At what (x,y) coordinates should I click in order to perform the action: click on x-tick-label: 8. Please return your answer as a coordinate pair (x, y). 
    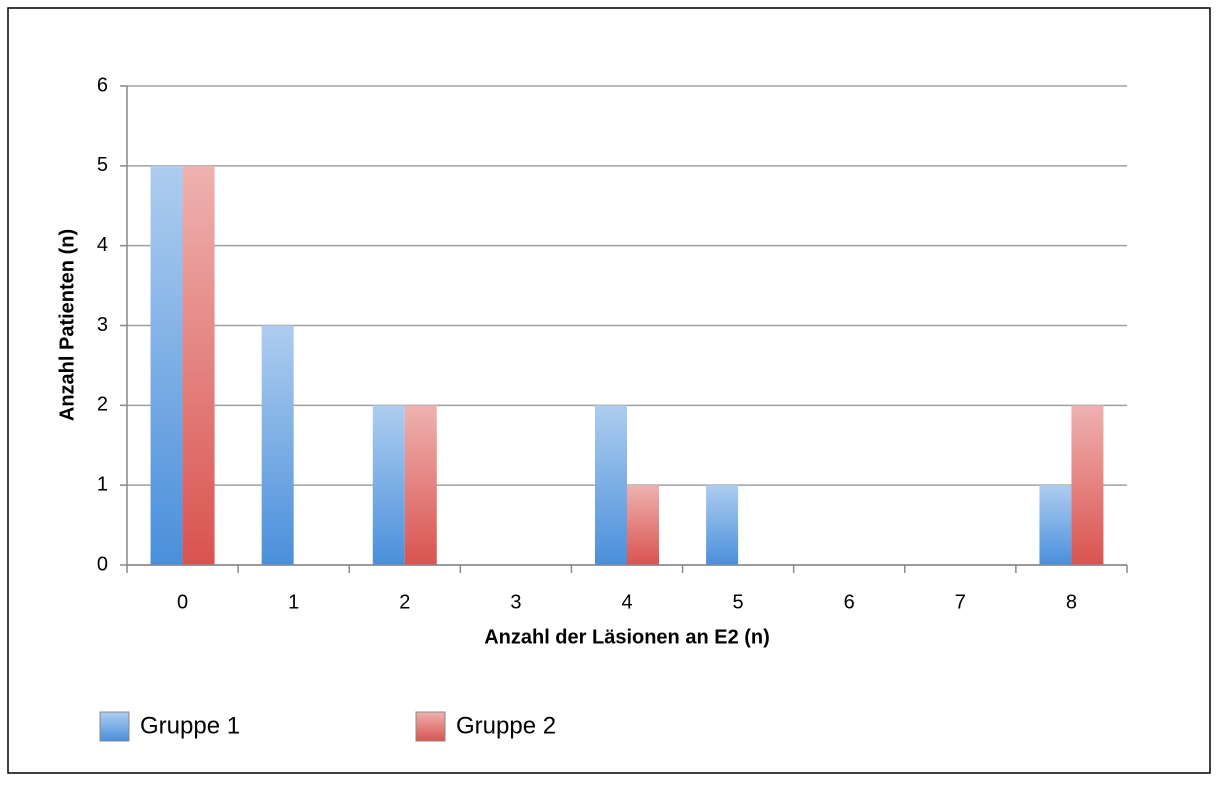
    Looking at the image, I should click on (1071, 602).